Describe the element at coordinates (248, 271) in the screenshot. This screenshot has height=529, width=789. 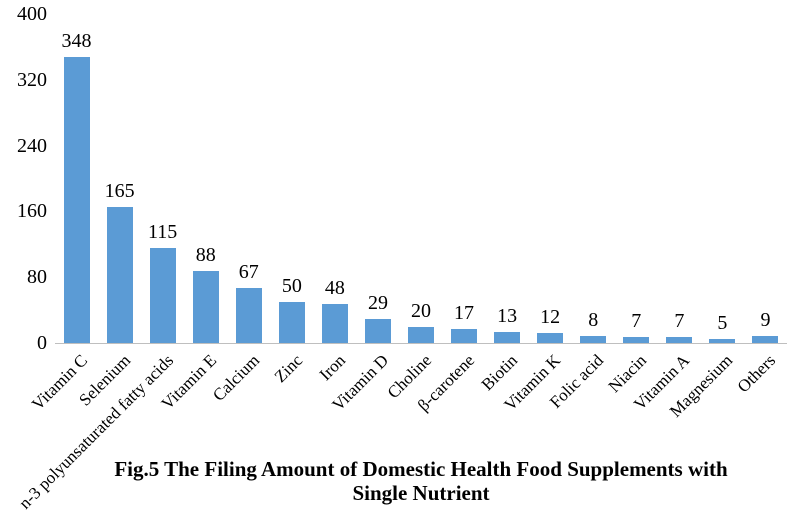
I see `bar-value-label: 67` at that location.